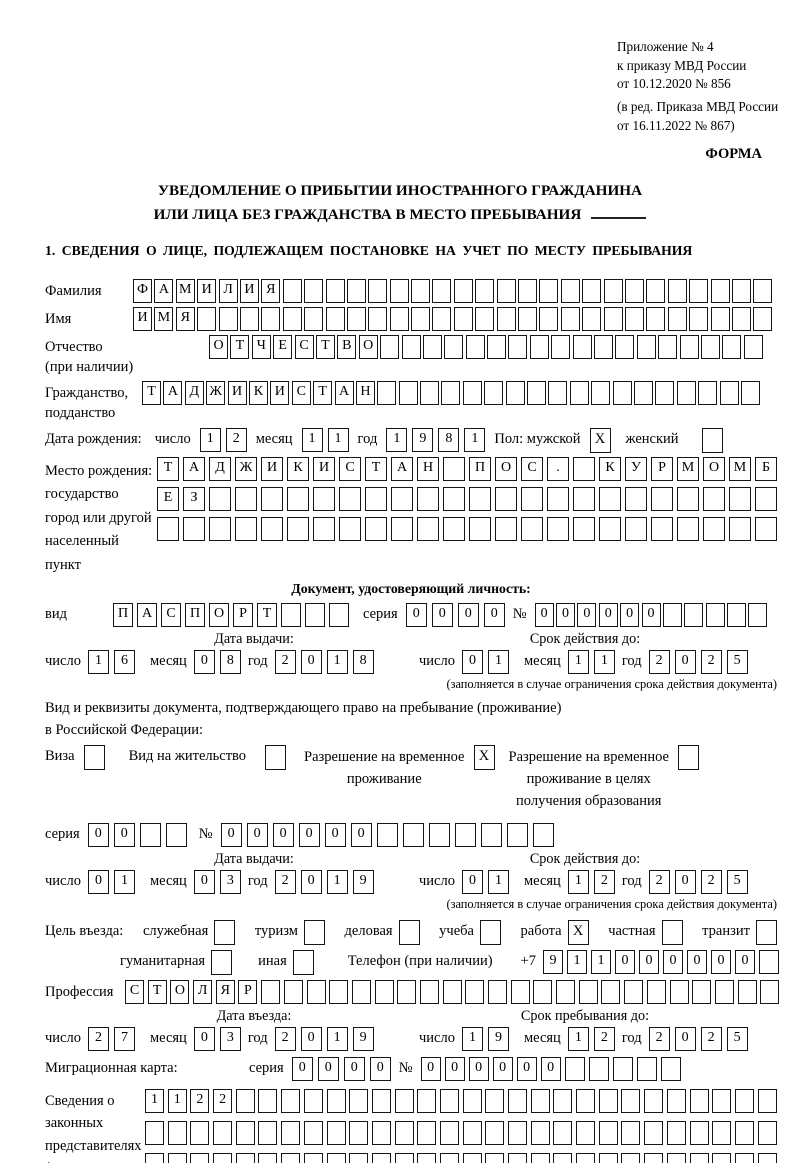 This screenshot has height=1163, width=800. What do you see at coordinates (230, 662) in the screenshot?
I see `char-box: 8` at bounding box center [230, 662].